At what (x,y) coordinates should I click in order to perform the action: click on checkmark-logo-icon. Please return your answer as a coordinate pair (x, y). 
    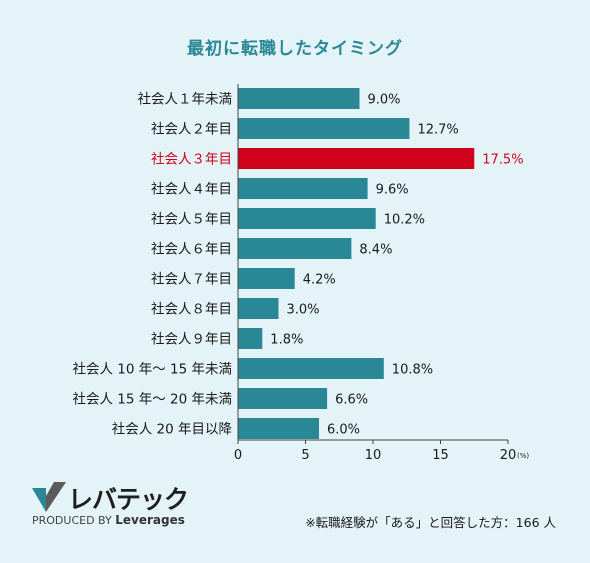
    Looking at the image, I should click on (49, 497).